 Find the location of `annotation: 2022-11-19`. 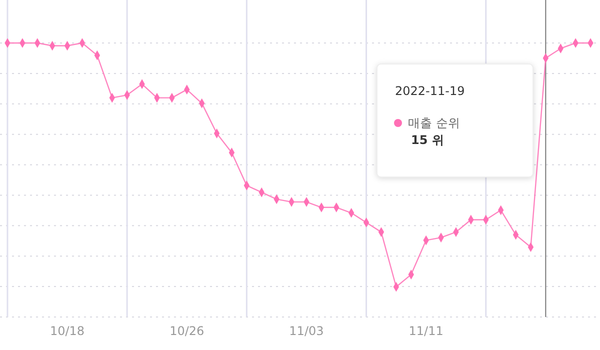

annotation: 2022-11-19 is located at coordinates (430, 91).